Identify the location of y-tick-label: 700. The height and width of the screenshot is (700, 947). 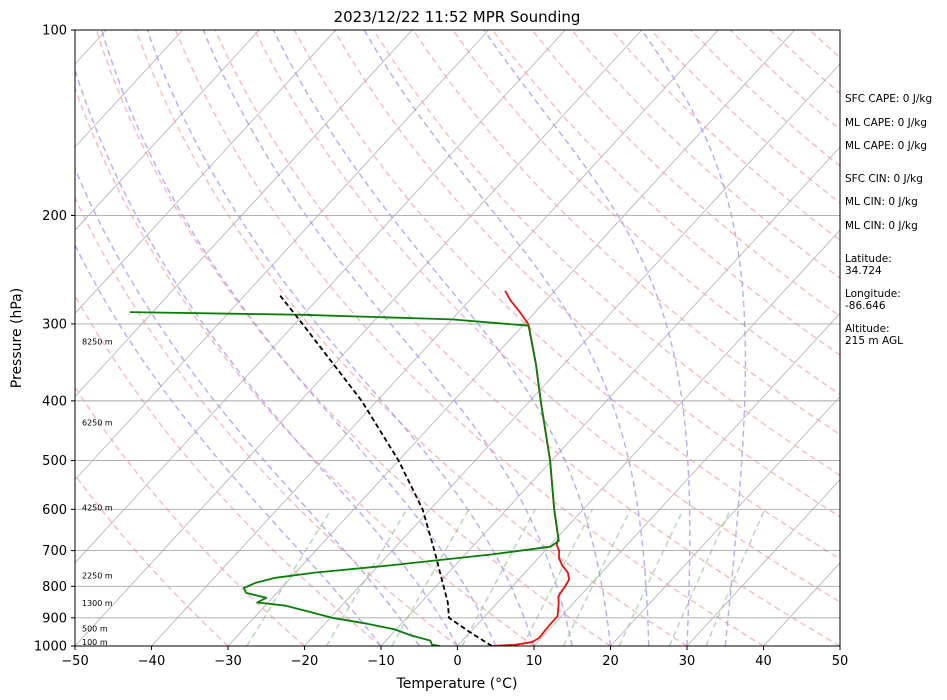
(54, 551).